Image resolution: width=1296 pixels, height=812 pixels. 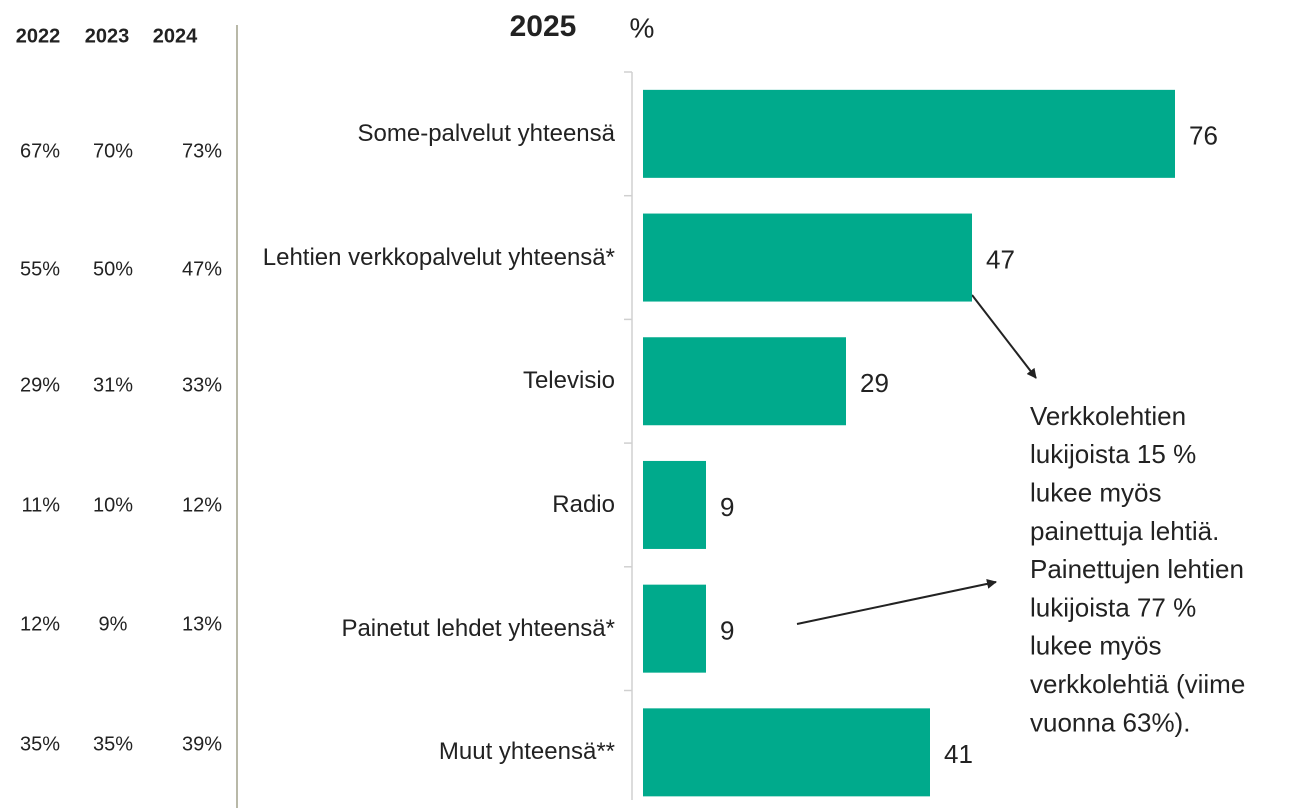 What do you see at coordinates (1124, 531) in the screenshot?
I see `annotation-line: painettuja lehtiä.` at bounding box center [1124, 531].